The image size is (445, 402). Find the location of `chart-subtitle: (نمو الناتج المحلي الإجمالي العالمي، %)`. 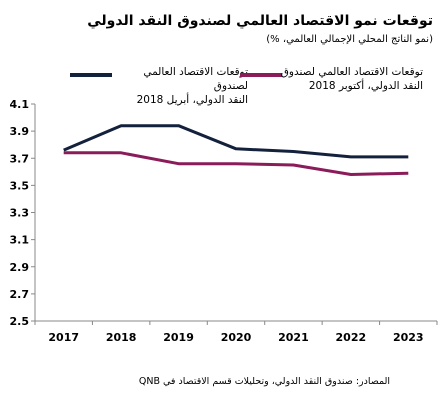

chart-subtitle: (نمو الناتج المحلي الإجمالي العالمي، %) is located at coordinates (349, 39).